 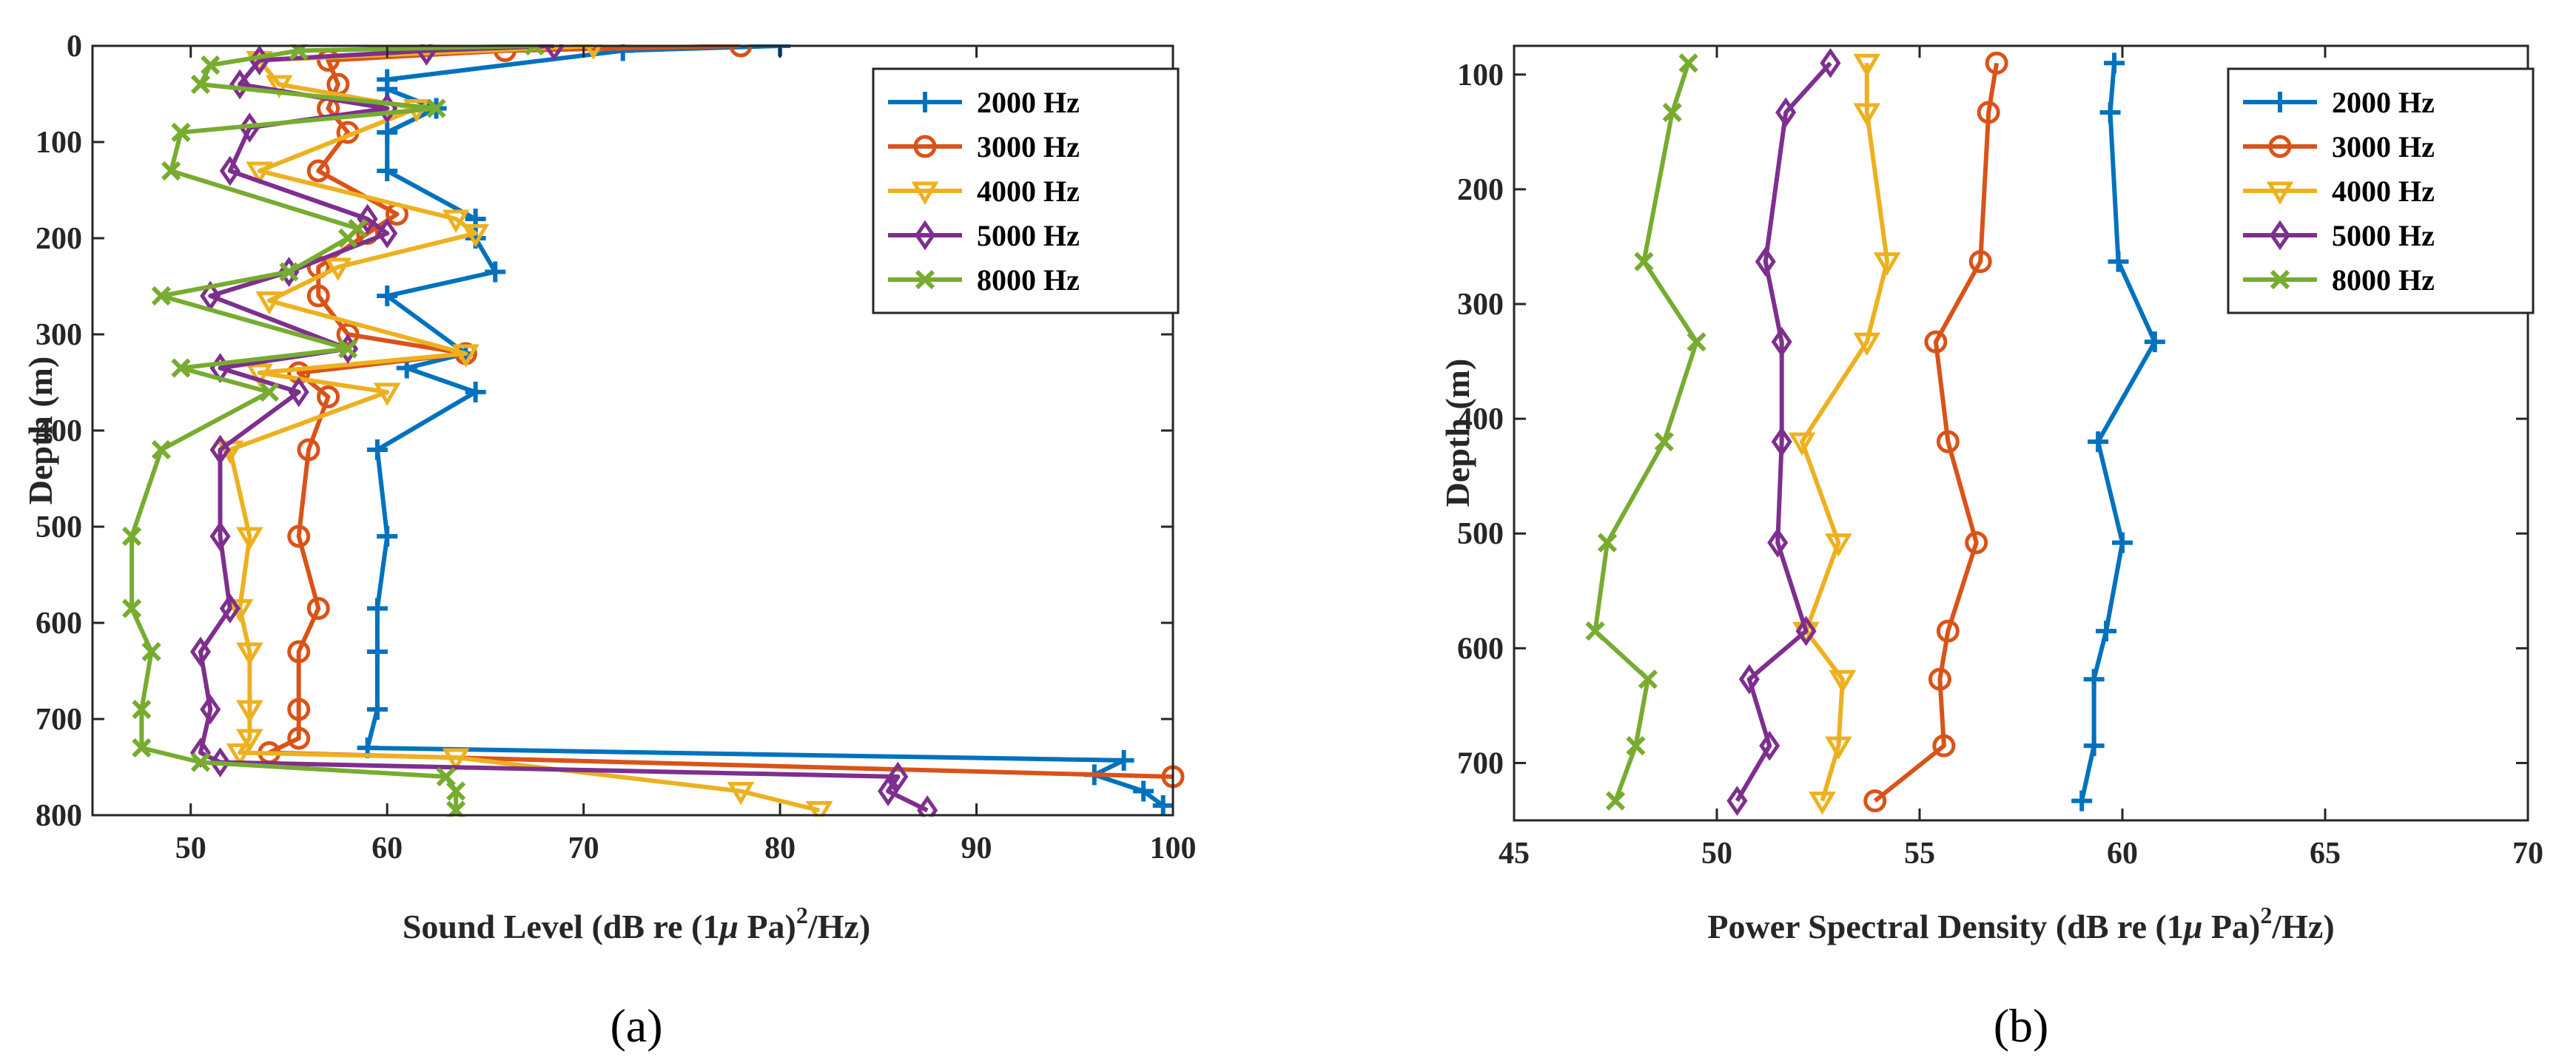 What do you see at coordinates (59, 816) in the screenshot?
I see `y-tick-label: 800` at bounding box center [59, 816].